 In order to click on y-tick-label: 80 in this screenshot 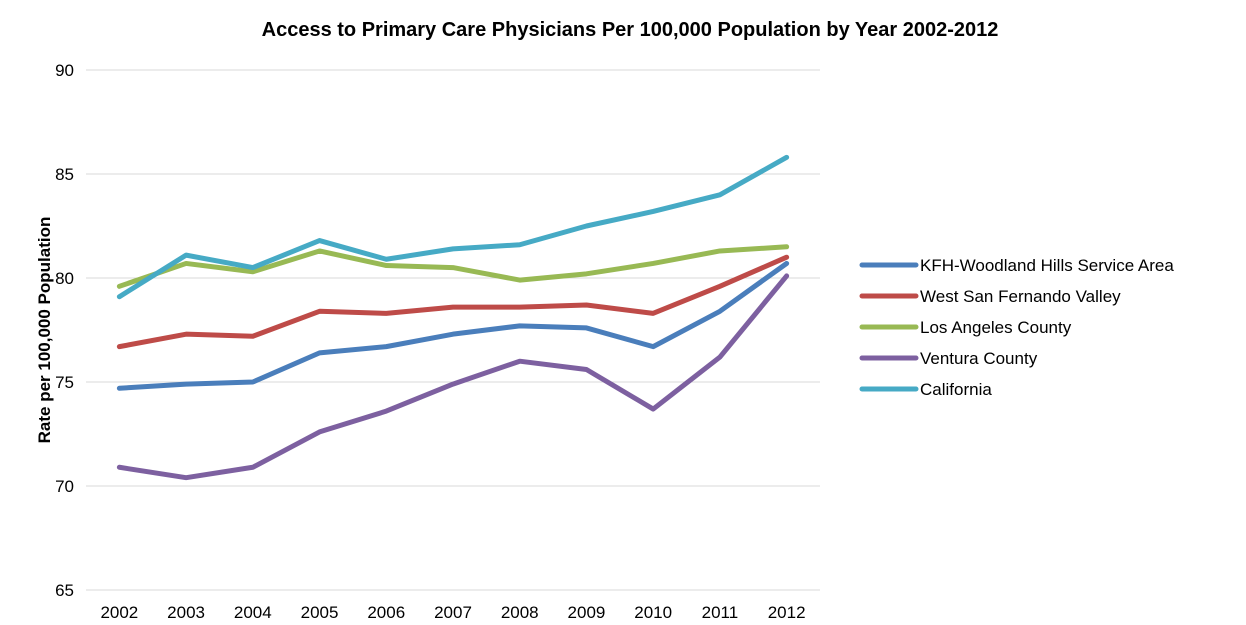, I will do `click(64, 278)`.